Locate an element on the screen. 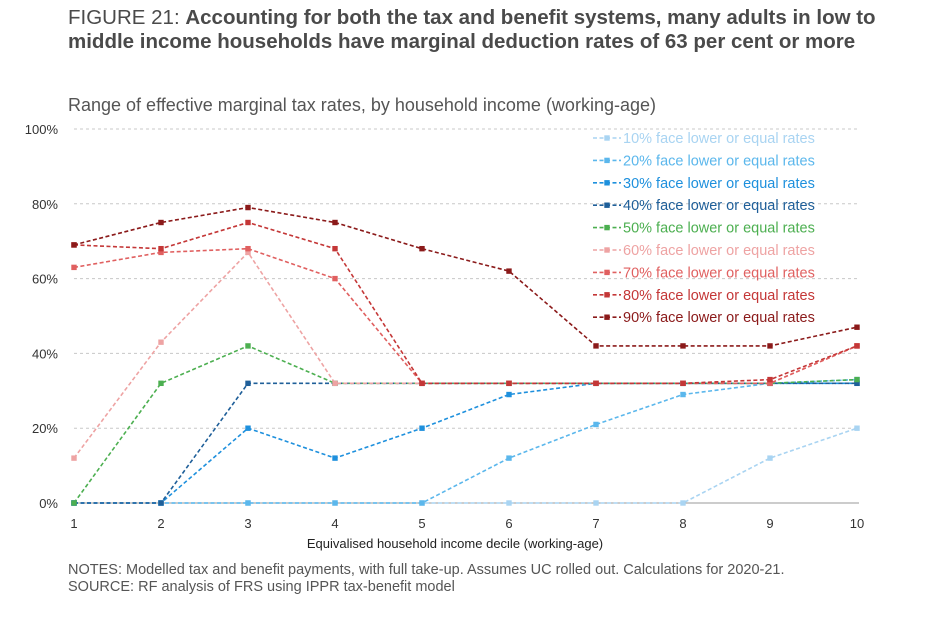 The image size is (934, 637). x-tick-label: 6 is located at coordinates (508, 523).